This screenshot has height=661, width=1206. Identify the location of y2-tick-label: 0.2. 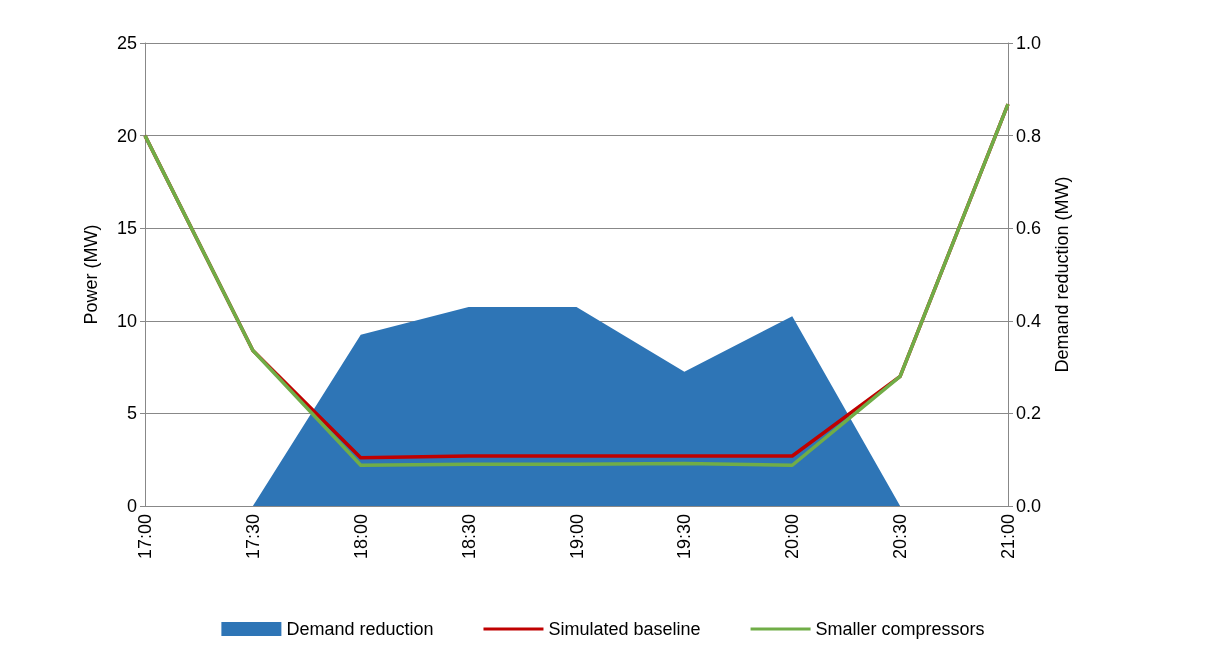
(1029, 413).